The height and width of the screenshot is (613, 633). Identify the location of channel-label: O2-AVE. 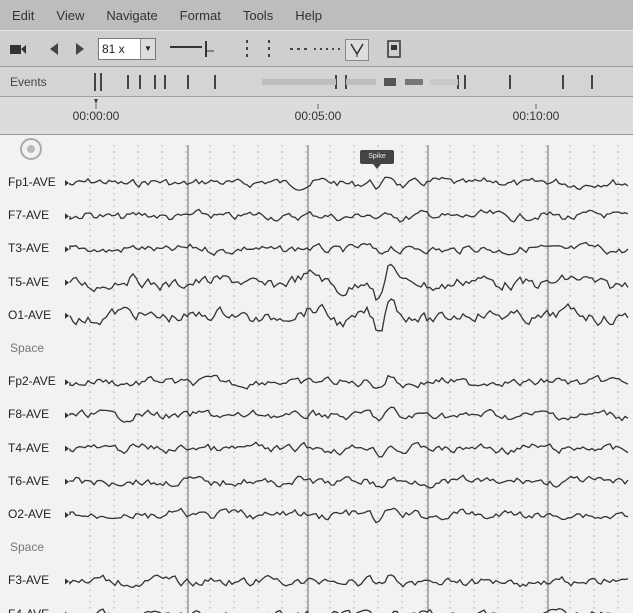
(30, 514).